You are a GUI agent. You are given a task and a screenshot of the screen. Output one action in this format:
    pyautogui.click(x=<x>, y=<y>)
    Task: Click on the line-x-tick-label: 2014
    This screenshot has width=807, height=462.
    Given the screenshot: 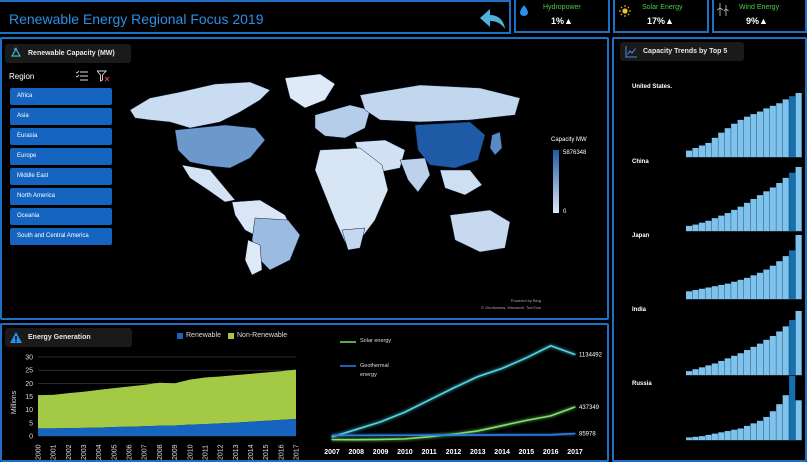 What is the action you would take?
    pyautogui.click(x=502, y=452)
    